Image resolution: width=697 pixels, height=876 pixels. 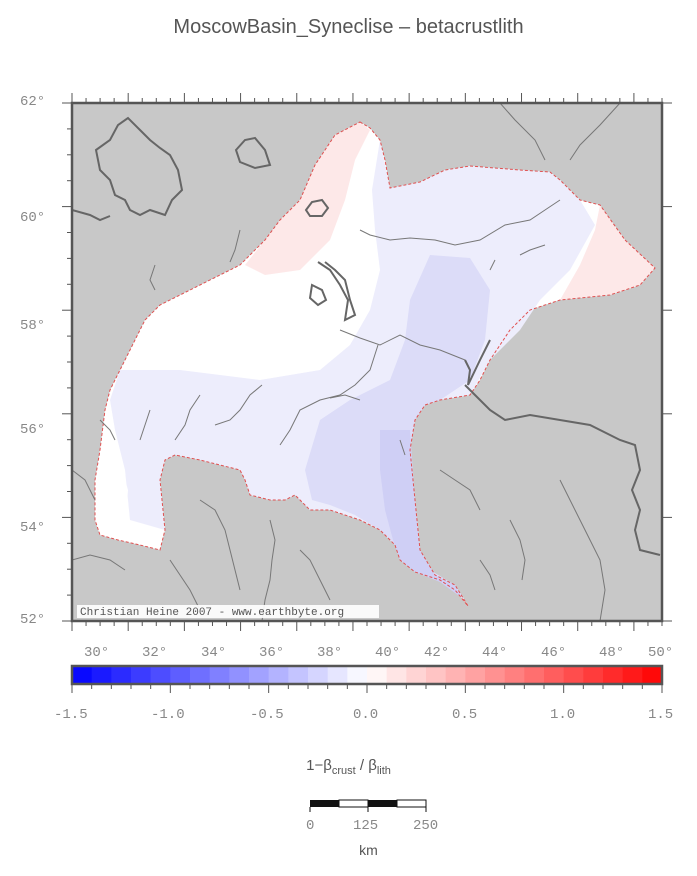 I want to click on lon-label: 48°, so click(x=612, y=653).